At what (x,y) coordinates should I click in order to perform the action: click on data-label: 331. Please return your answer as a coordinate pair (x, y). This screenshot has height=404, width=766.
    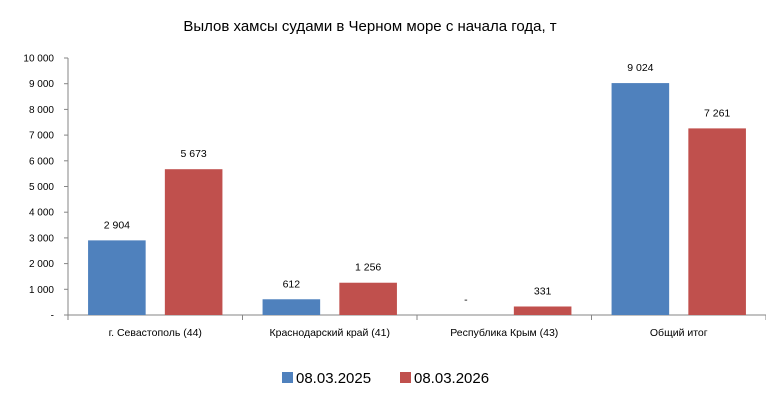
    Looking at the image, I should click on (543, 291).